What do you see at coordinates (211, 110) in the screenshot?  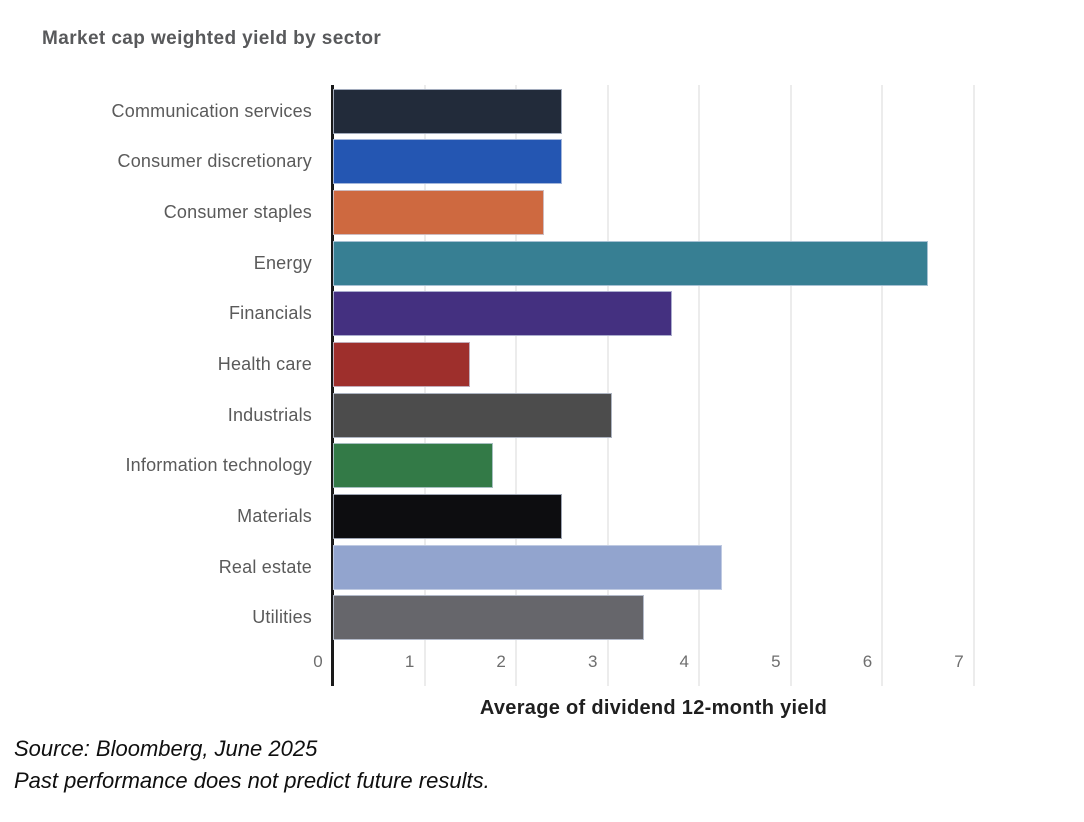 I see `category-label: Communication services` at bounding box center [211, 110].